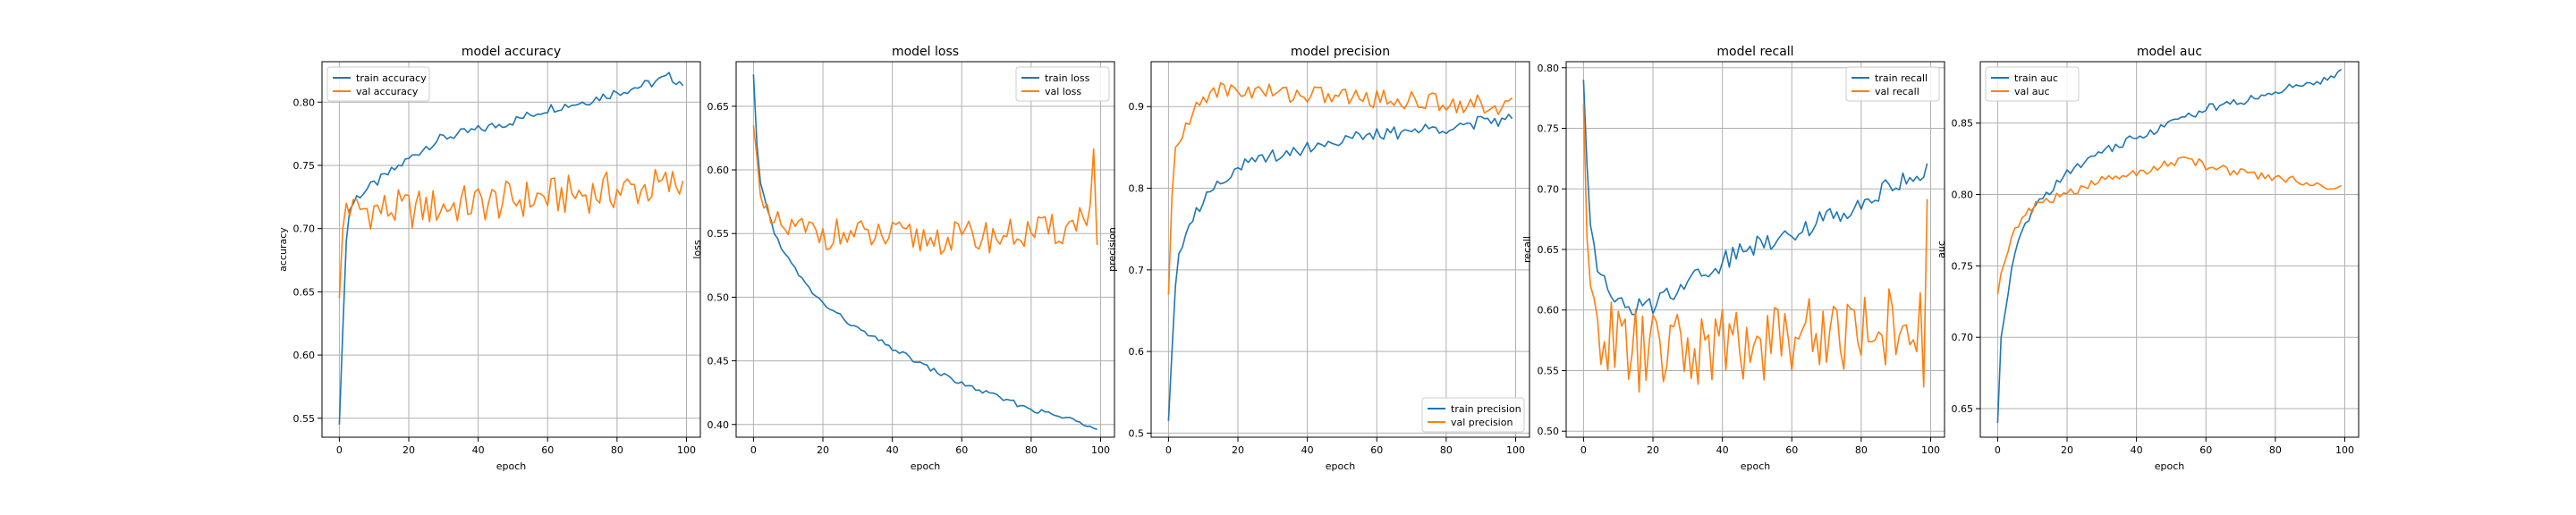  I want to click on y-axis-label: precision, so click(1112, 249).